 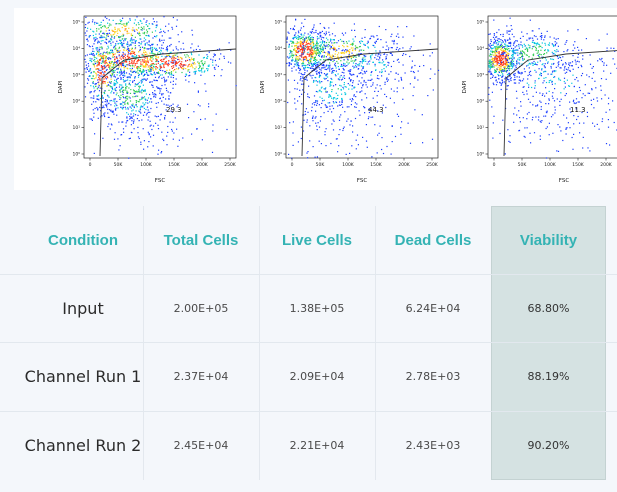 I want to click on row-input-condition: Input, so click(x=83, y=308).